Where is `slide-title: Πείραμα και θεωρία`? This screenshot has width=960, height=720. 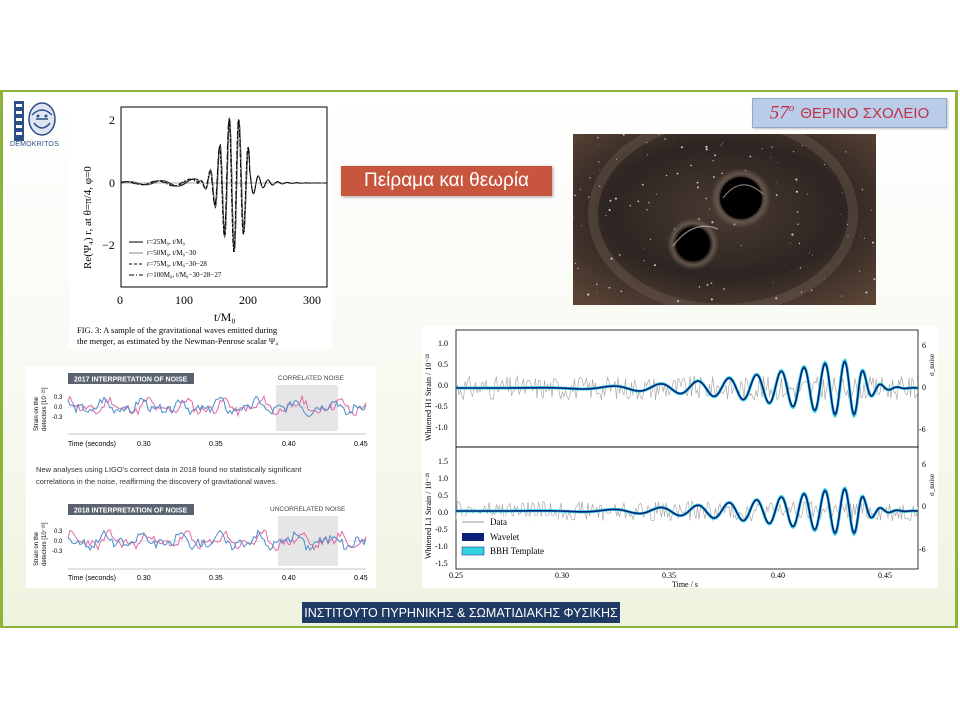 slide-title: Πείραμα και θεωρία is located at coordinates (446, 181).